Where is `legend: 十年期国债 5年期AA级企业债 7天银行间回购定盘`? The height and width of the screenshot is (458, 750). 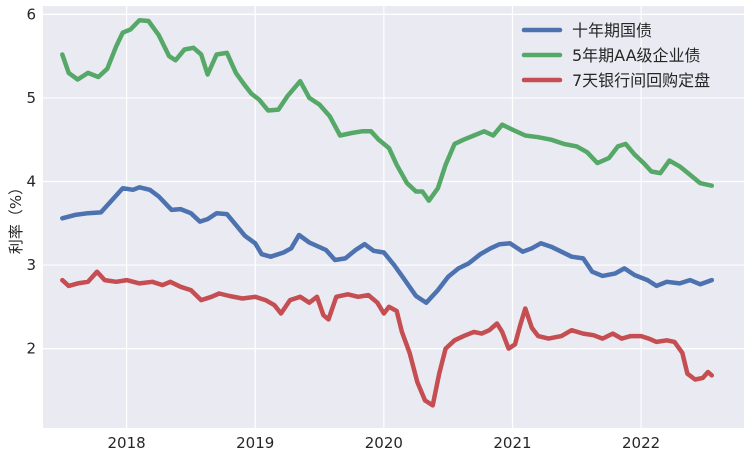
legend: 十年期国债 5年期AA级企业债 7天银行间回购定盘 is located at coordinates (615, 55).